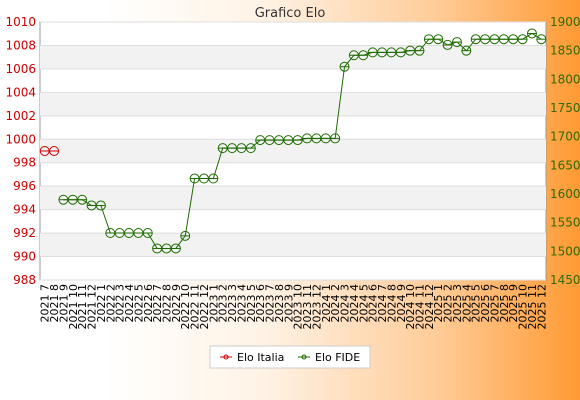 This screenshot has width=580, height=400. Describe the element at coordinates (226, 357) in the screenshot. I see `legend-swatch-marker` at that location.